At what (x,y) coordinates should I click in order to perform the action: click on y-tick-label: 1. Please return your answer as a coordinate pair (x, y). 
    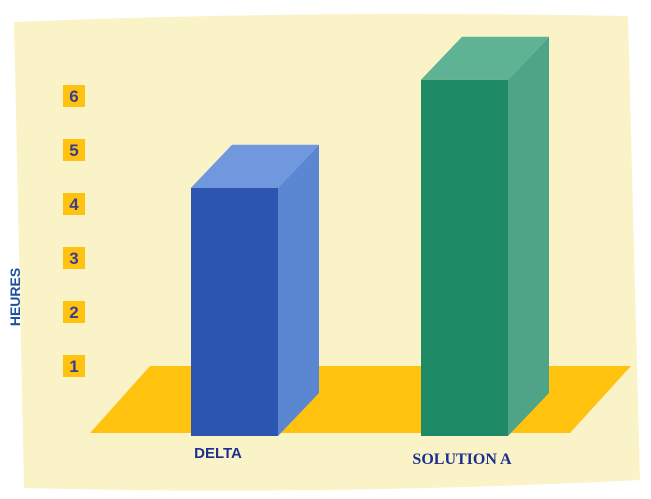
    Looking at the image, I should click on (73, 366).